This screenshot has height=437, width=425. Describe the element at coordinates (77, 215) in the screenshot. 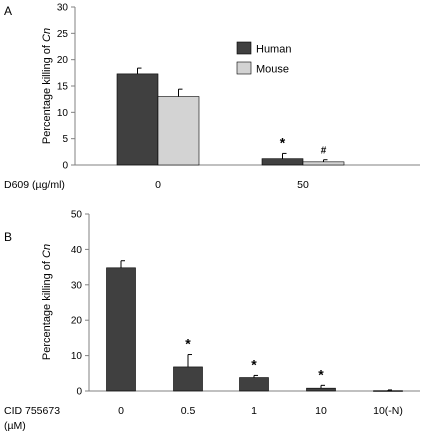

I see `y-tick-label: 50` at that location.